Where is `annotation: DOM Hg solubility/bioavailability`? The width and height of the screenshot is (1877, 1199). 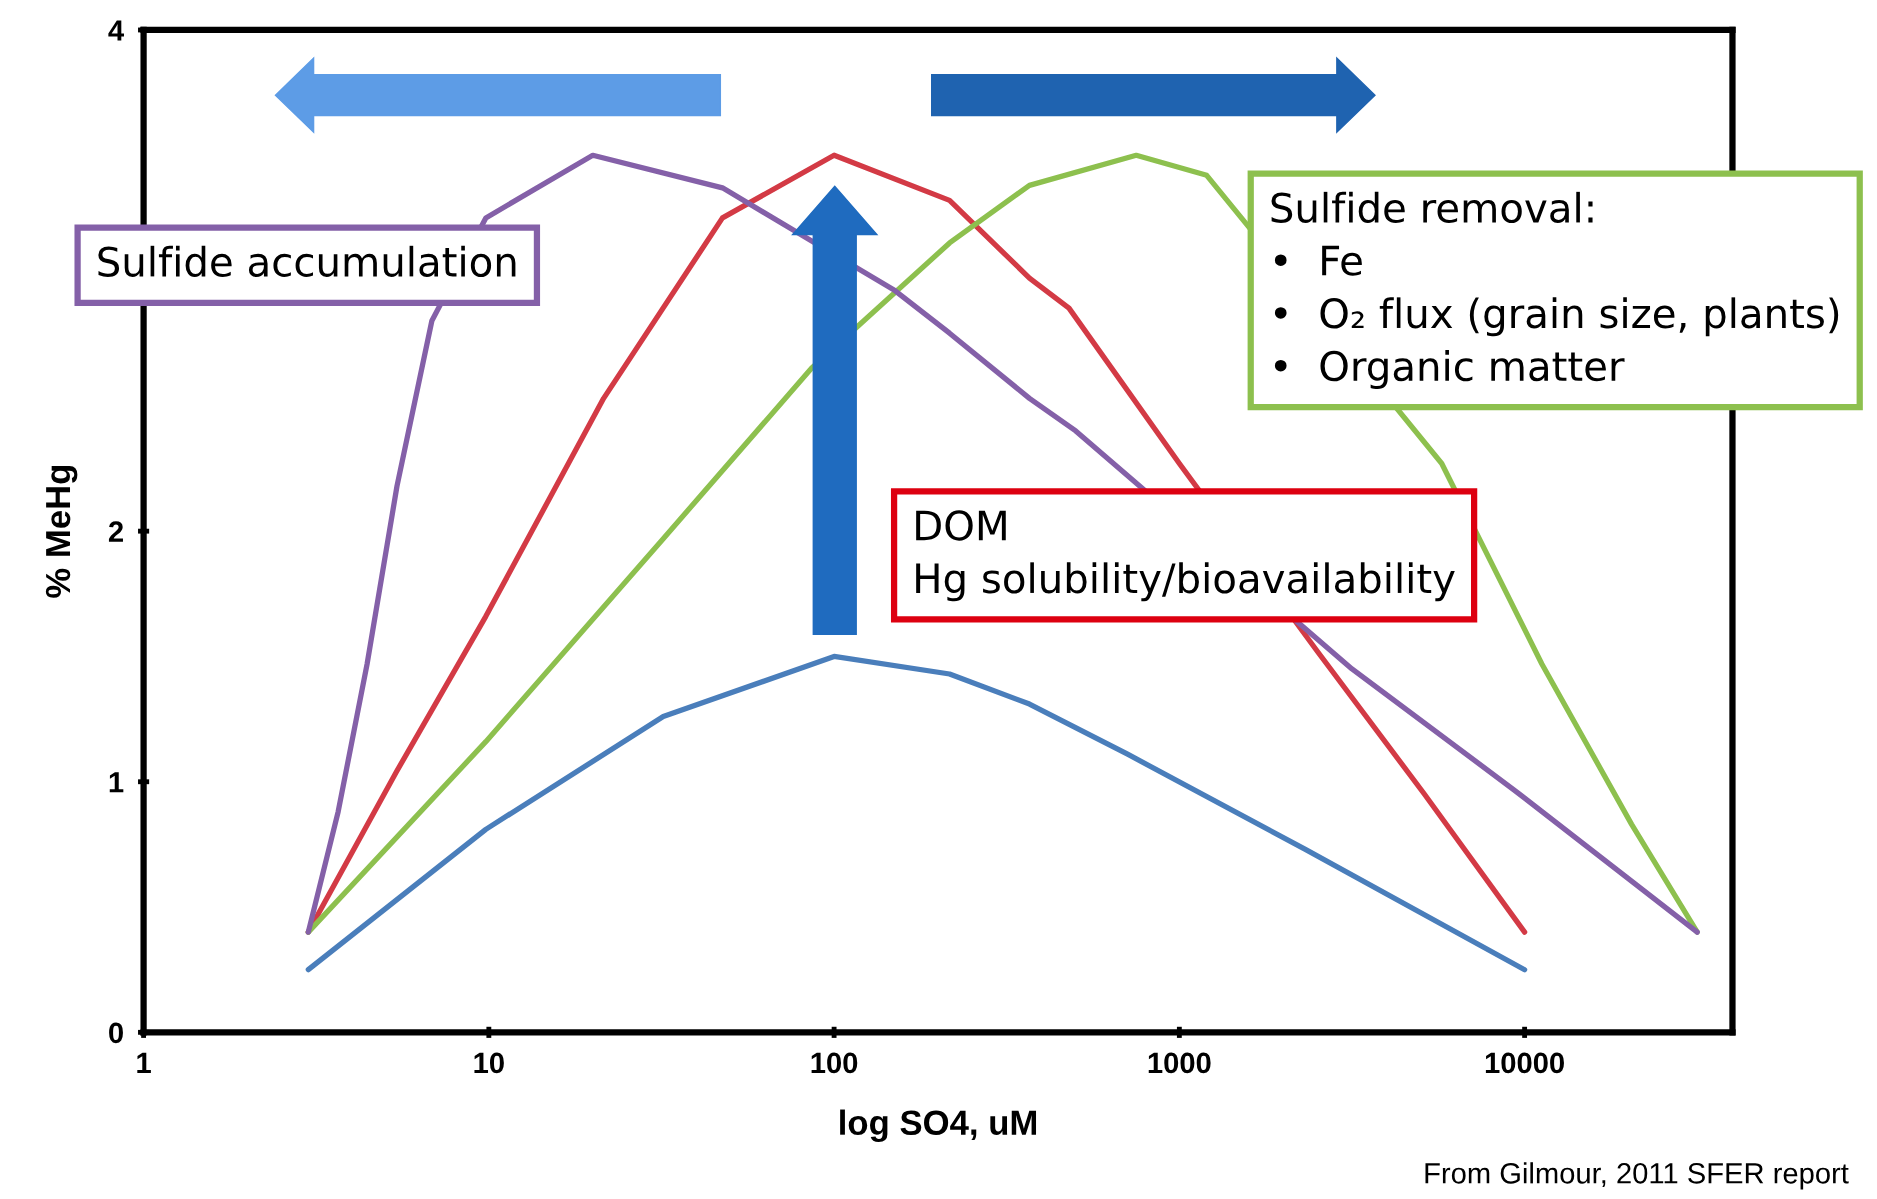 annotation: DOM Hg solubility/bioavailability is located at coordinates (1185, 556).